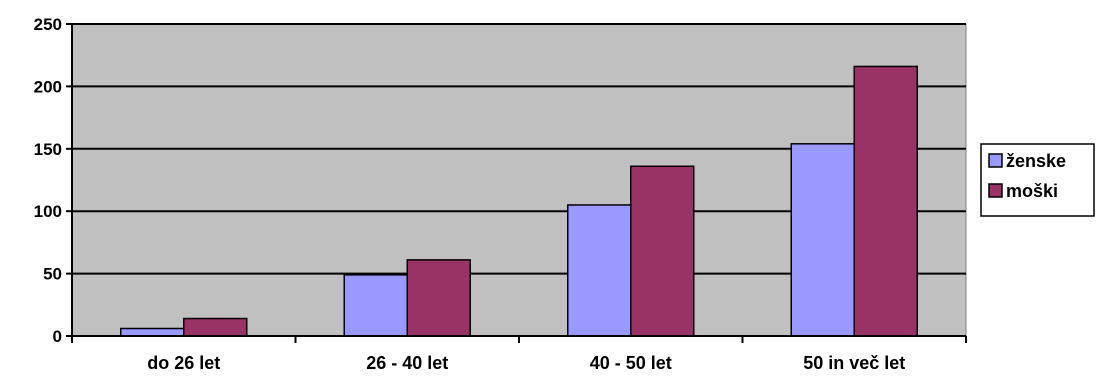 The height and width of the screenshot is (385, 1099). I want to click on x-category-label: 26 - 40 let, so click(407, 363).